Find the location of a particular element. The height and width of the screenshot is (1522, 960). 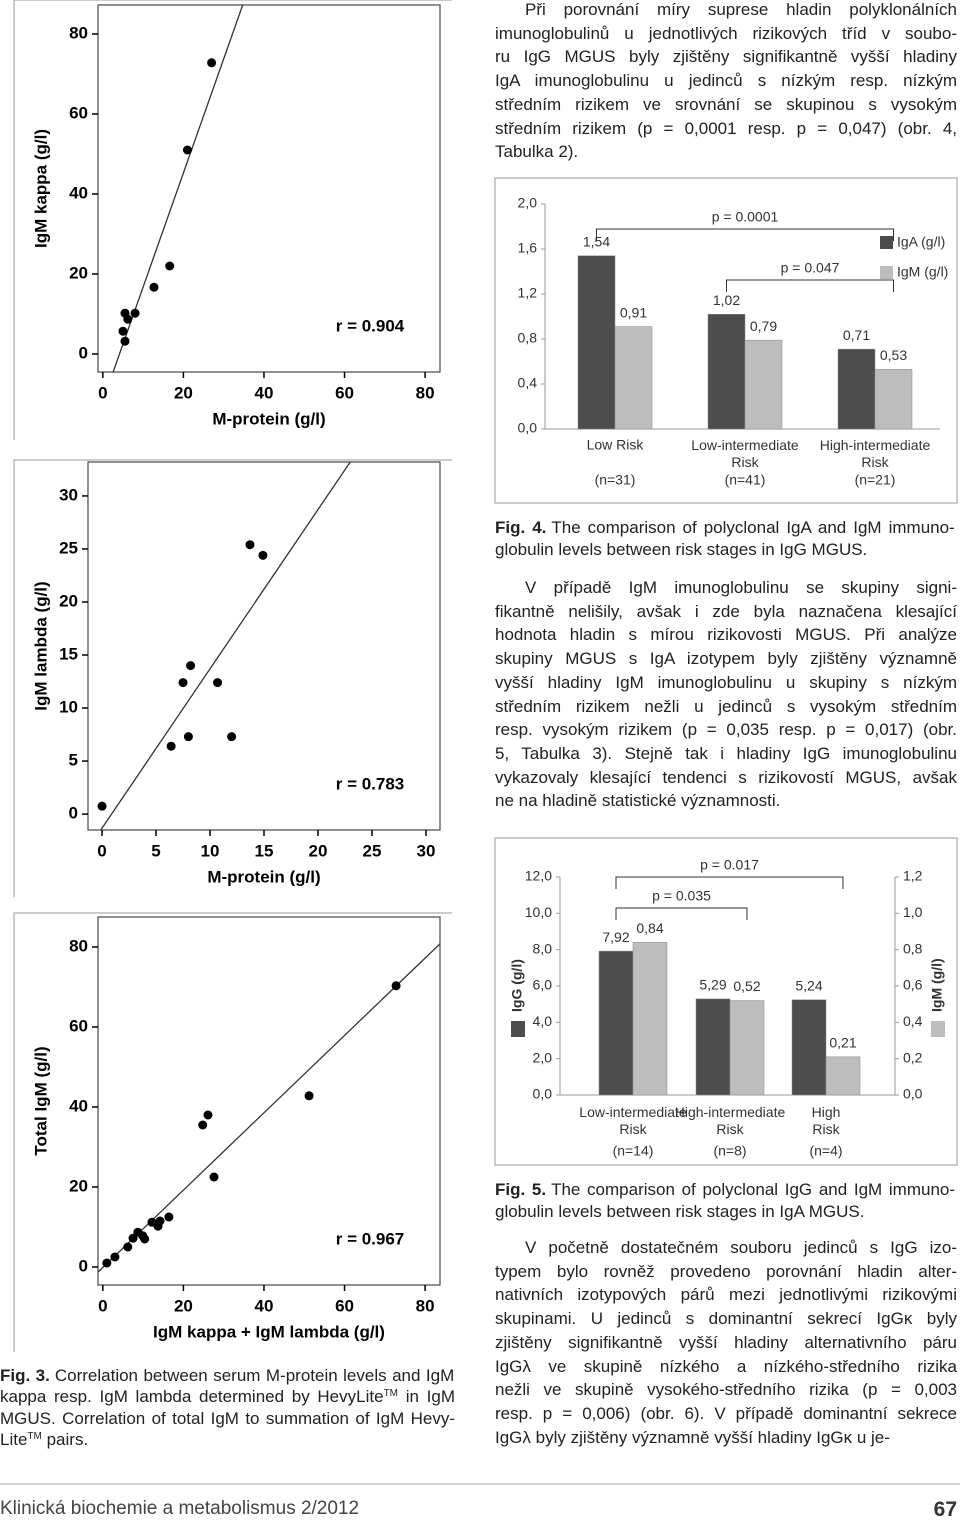

figure-border is located at coordinates (232, 220).